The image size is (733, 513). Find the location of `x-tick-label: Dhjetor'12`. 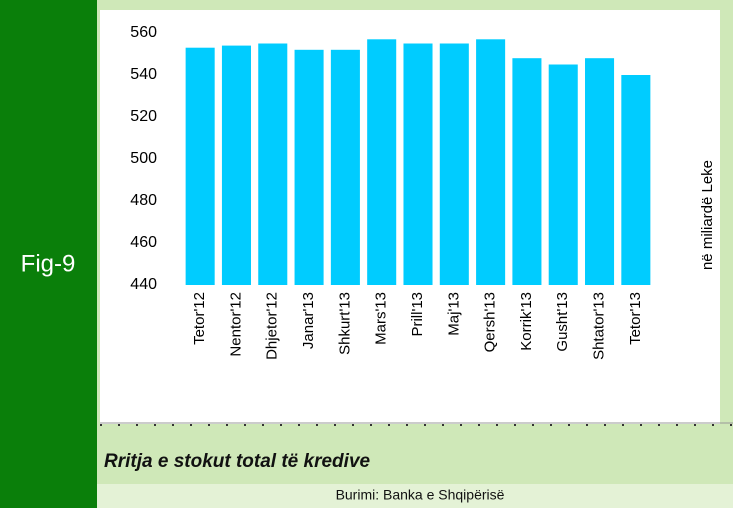

x-tick-label: Dhjetor'12 is located at coordinates (272, 326).